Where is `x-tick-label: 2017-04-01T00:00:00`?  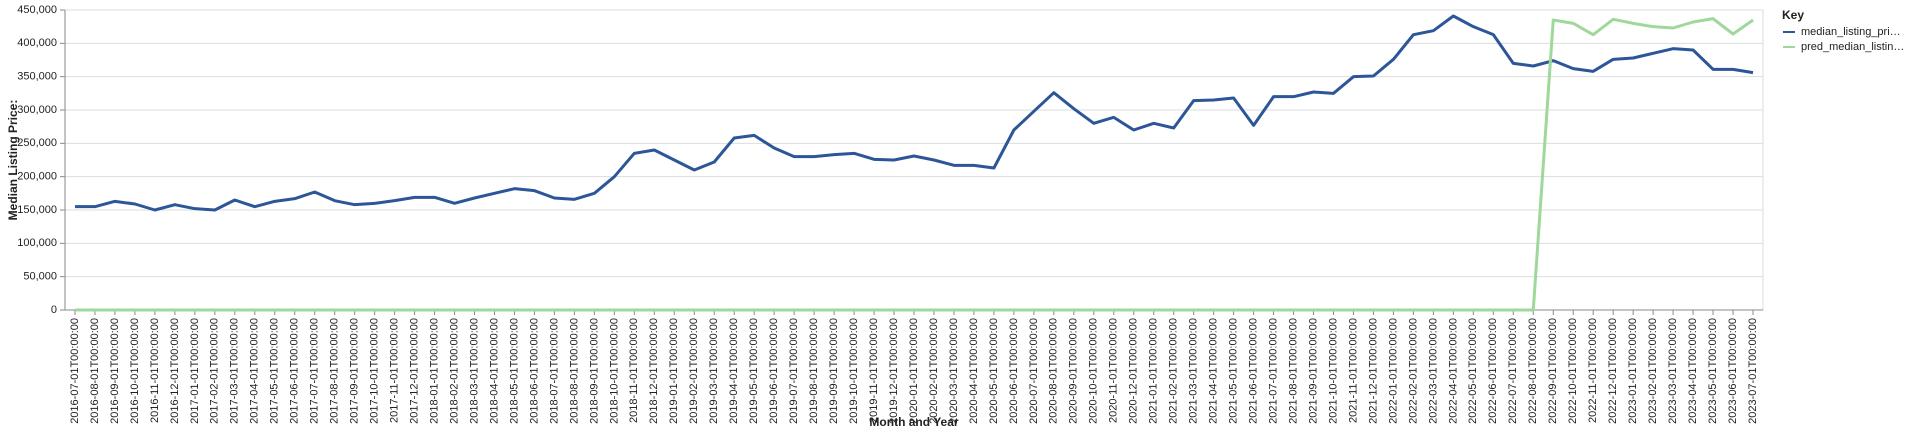
x-tick-label: 2017-04-01T00:00:00 is located at coordinates (255, 371).